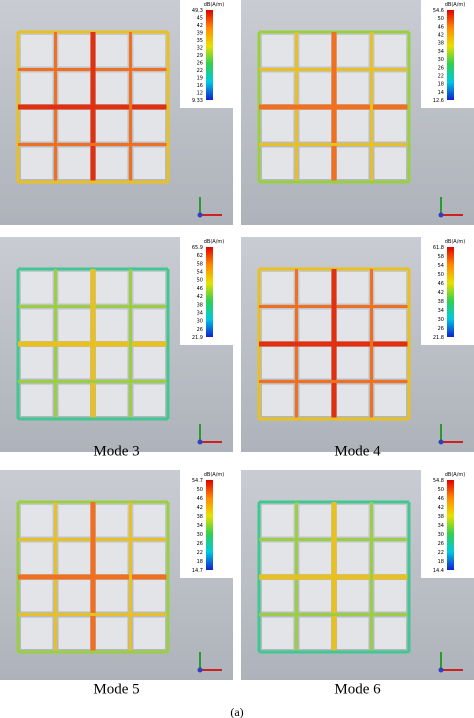  I want to click on mode-caption: Mode 3, so click(116, 451).